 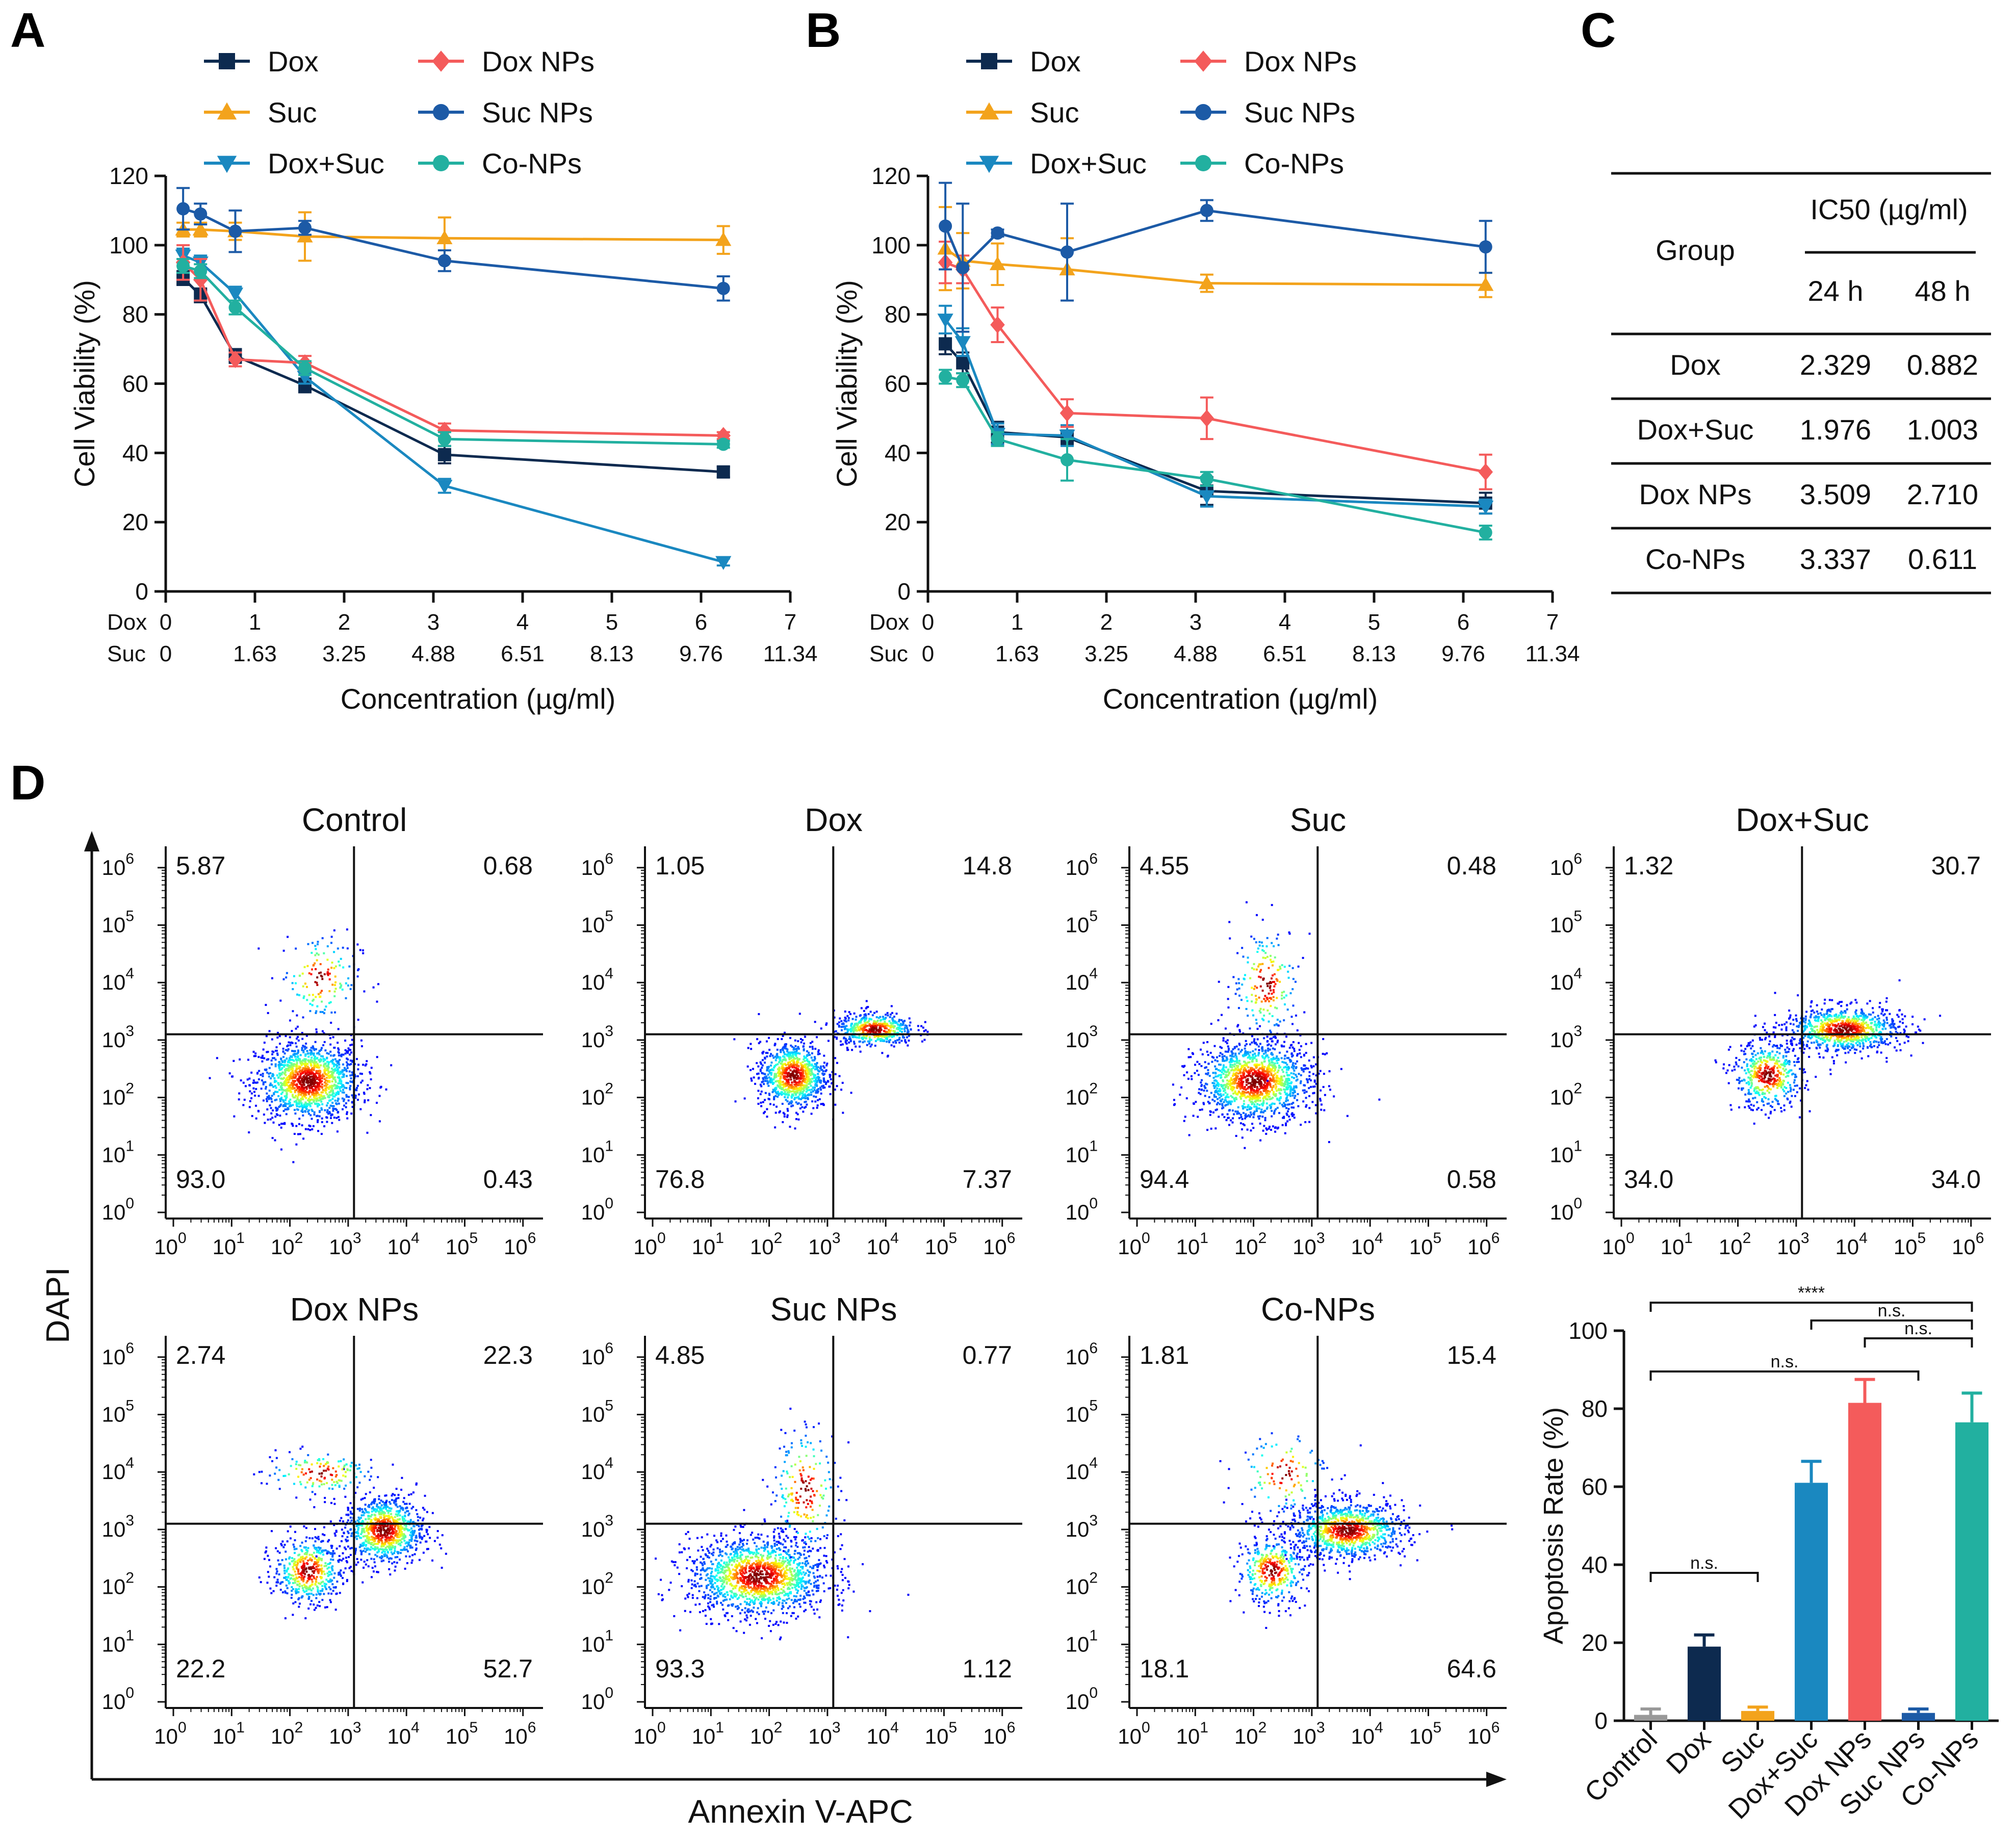 I want to click on legend-item: Dox NPs, so click(x=1268, y=61).